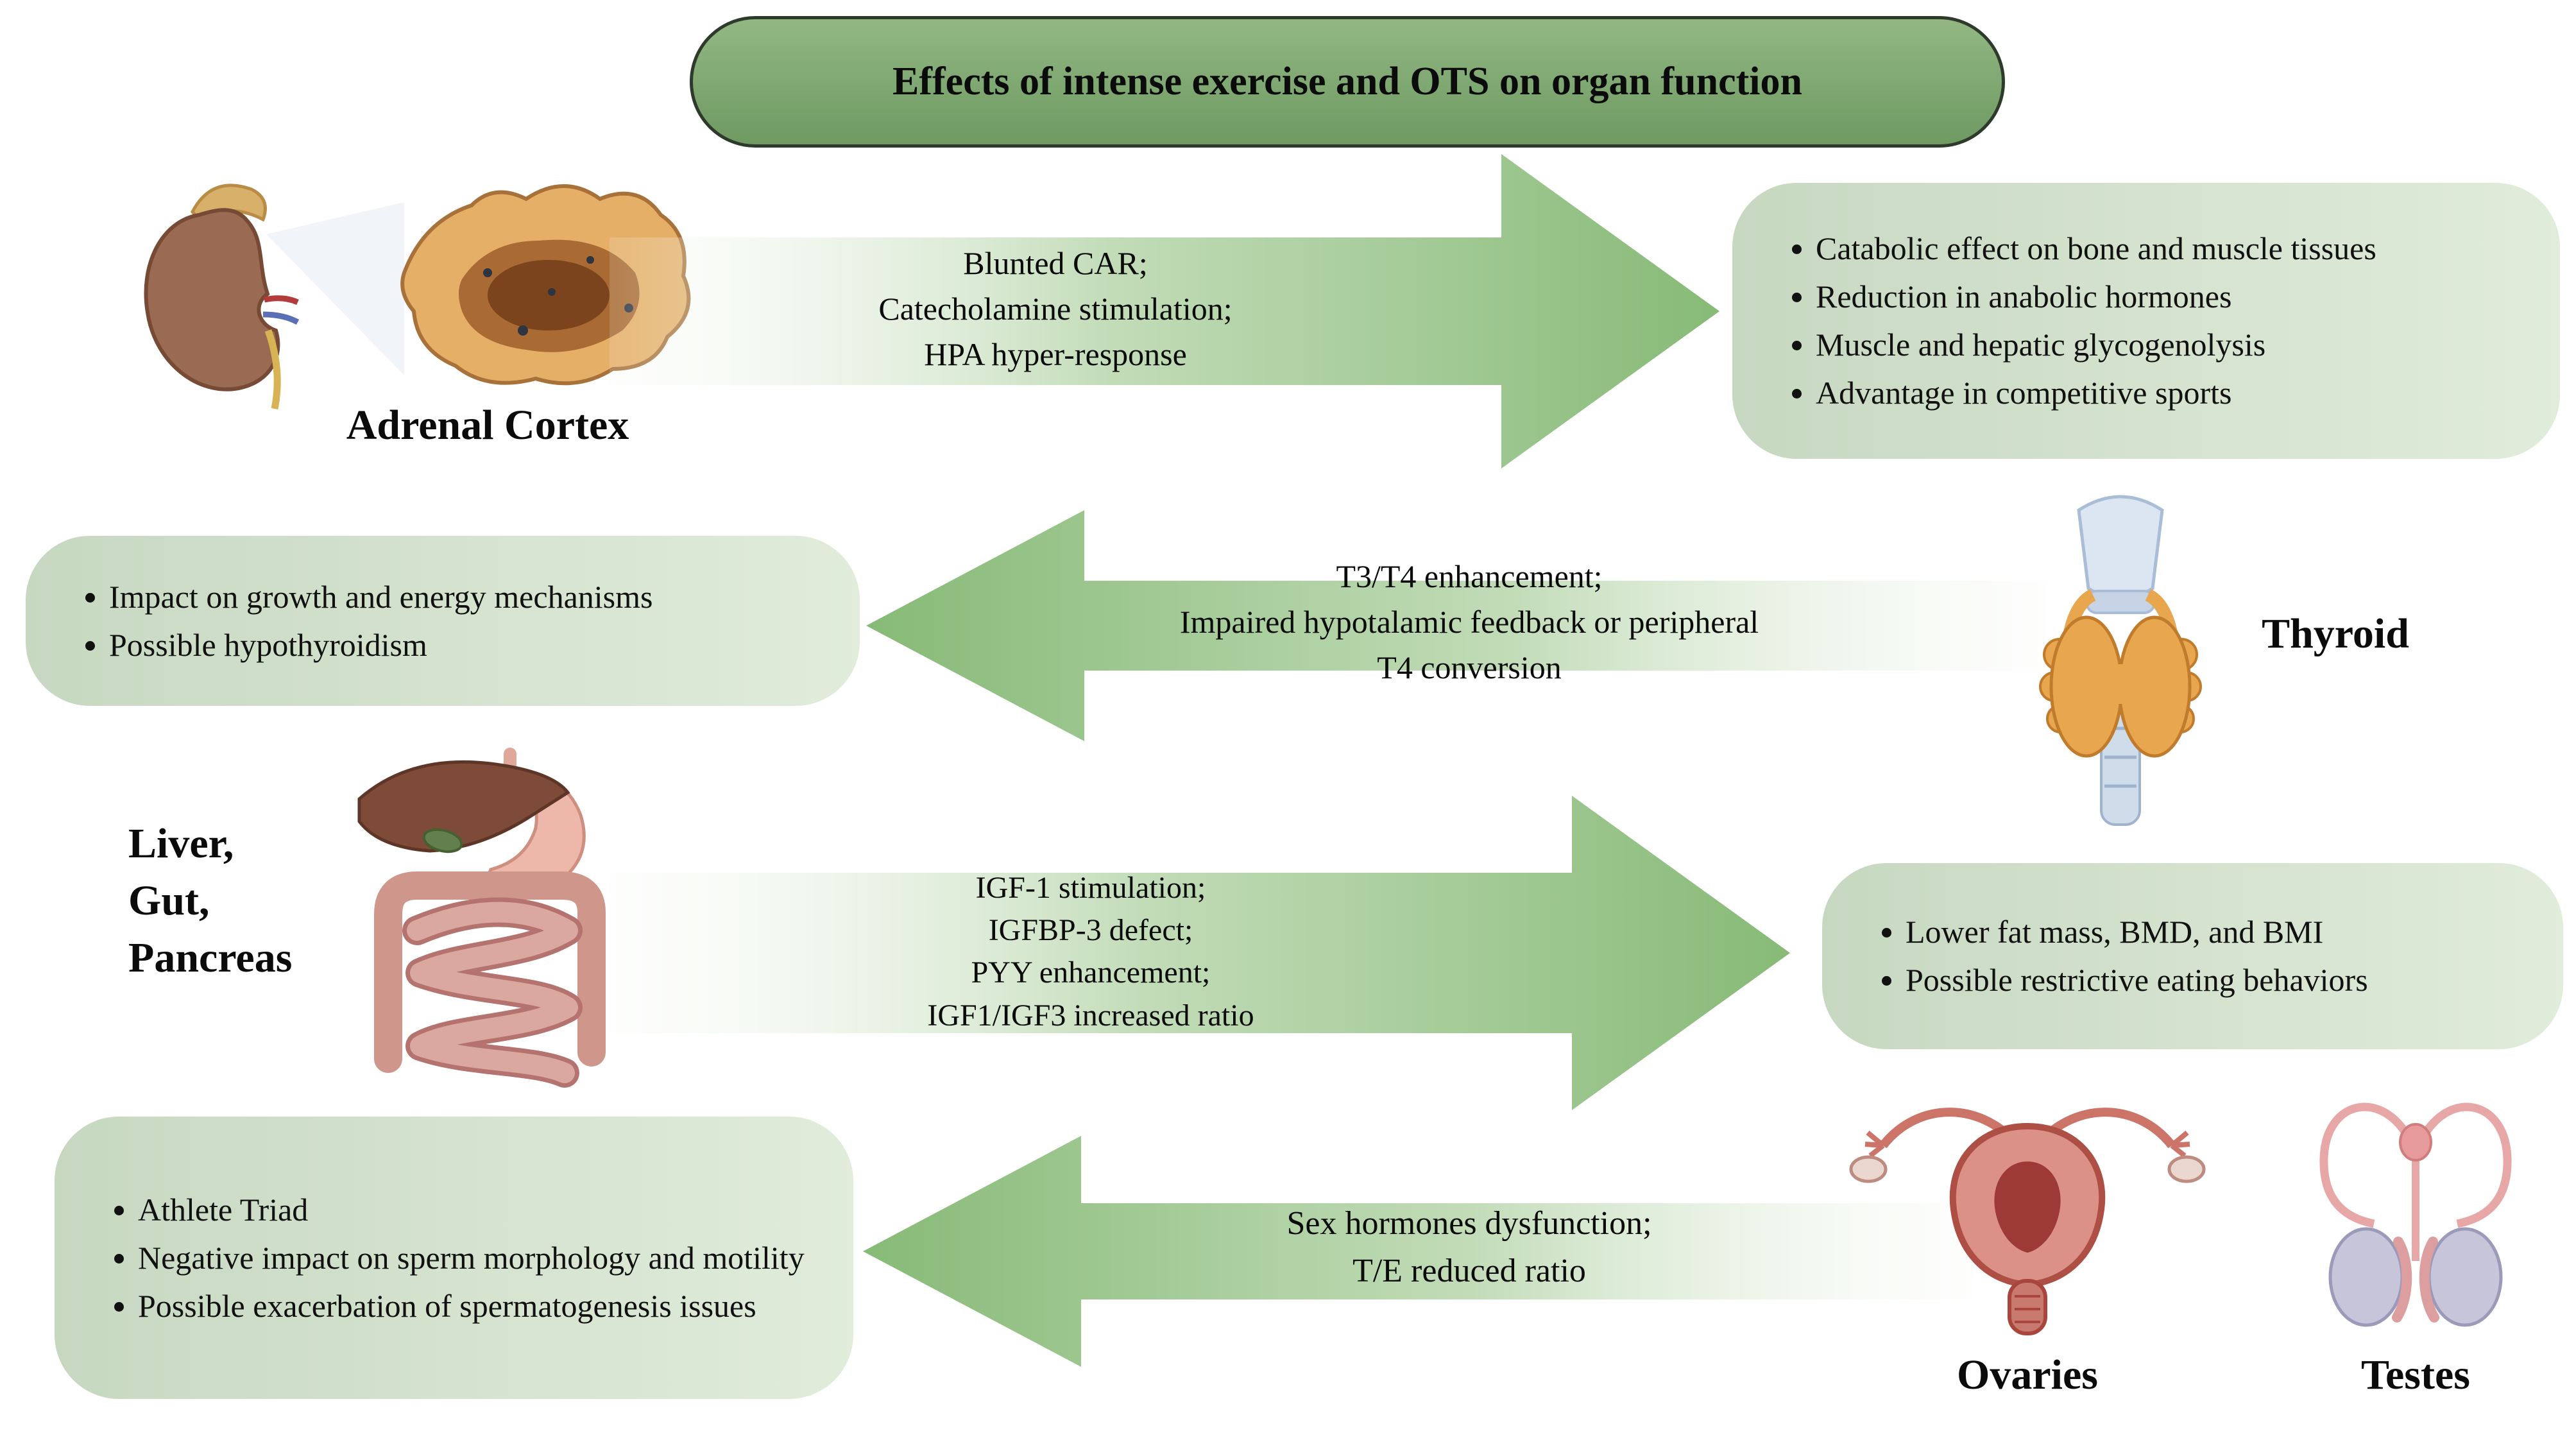 The image size is (2576, 1440). I want to click on bullet-item: Lower fat mass, BMD, and BMI, so click(2212, 932).